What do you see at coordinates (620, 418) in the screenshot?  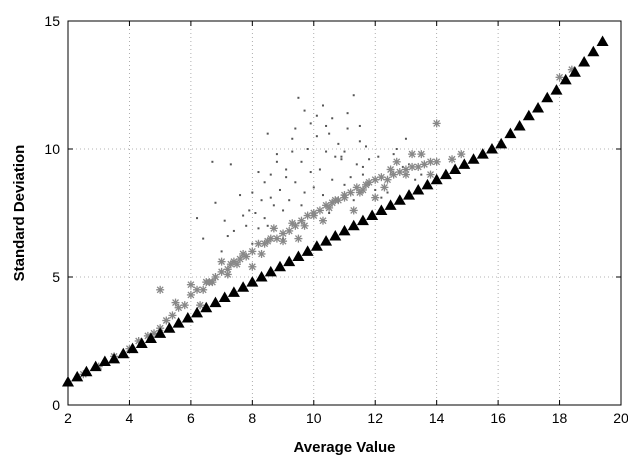 I see `x-tick-label: 20` at bounding box center [620, 418].